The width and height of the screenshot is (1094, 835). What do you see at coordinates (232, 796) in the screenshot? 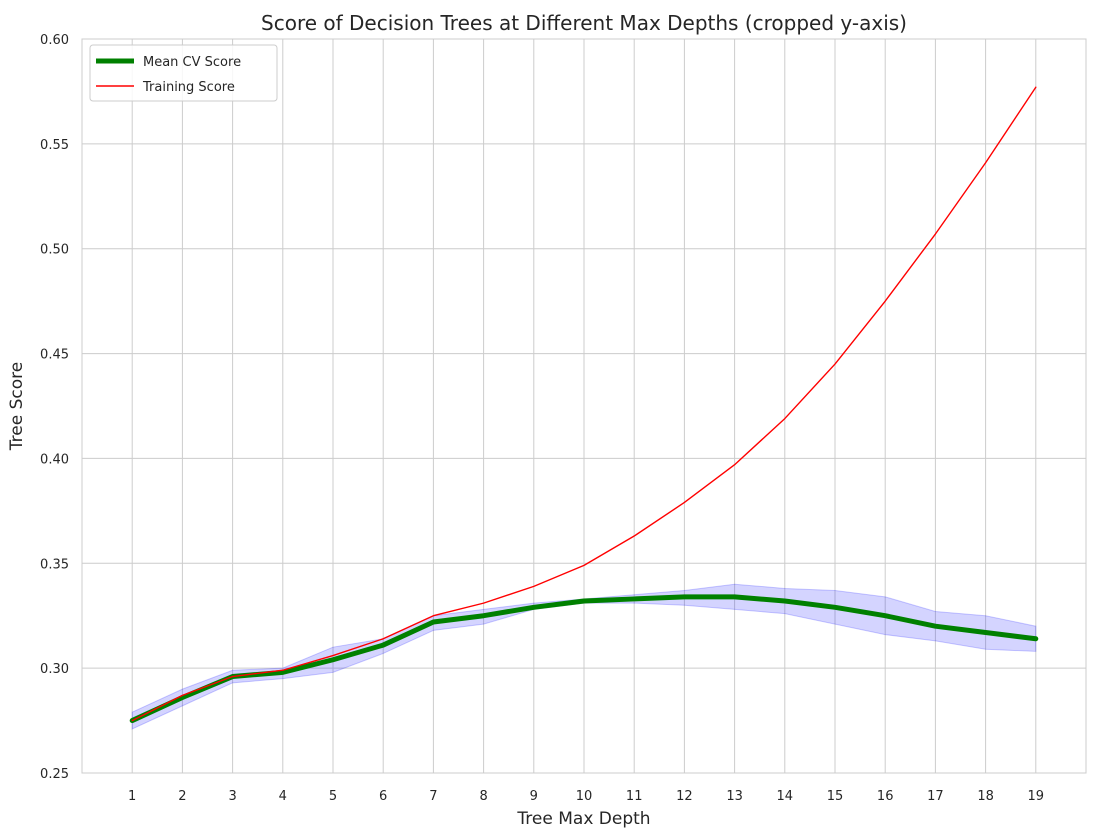
I see `x-tick-label: 3` at bounding box center [232, 796].